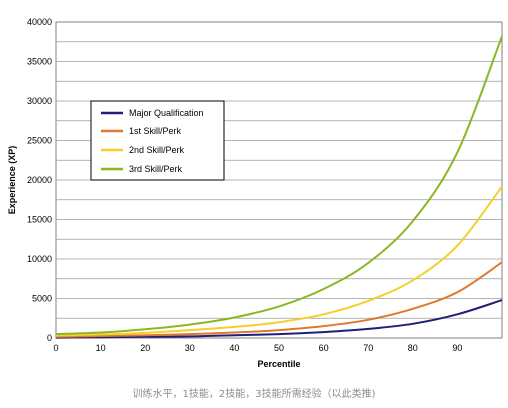 The width and height of the screenshot is (508, 408). What do you see at coordinates (49, 338) in the screenshot?
I see `y-tick-label: 0` at bounding box center [49, 338].